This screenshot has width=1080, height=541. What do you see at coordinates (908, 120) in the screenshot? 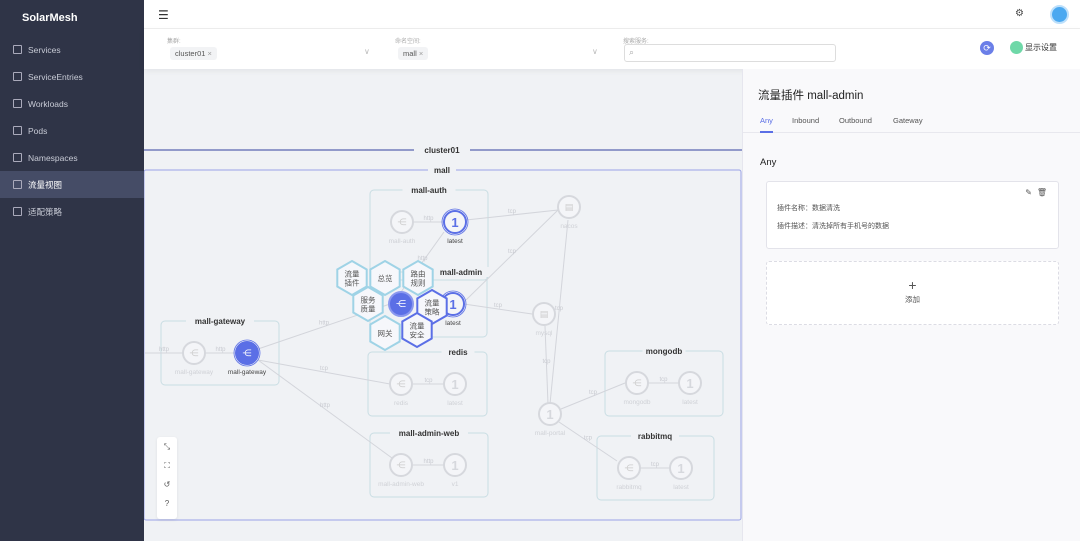
I see `tab-gateway: Gateway` at bounding box center [908, 120].